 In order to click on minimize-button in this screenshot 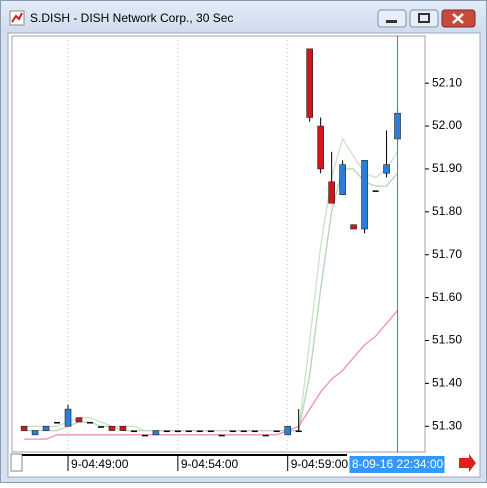, I will do `click(392, 18)`.